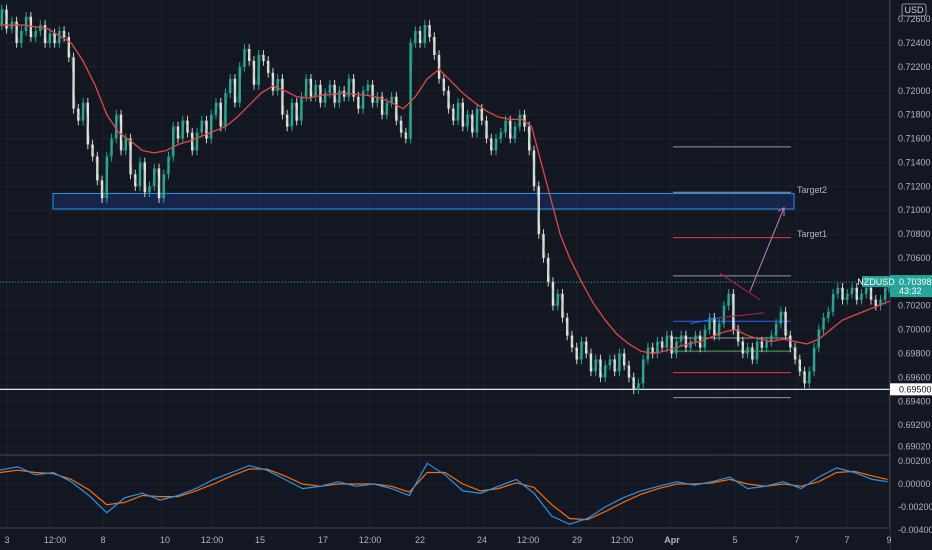  Describe the element at coordinates (915, 530) in the screenshot. I see `osc-tick-label: -0.00400` at that location.